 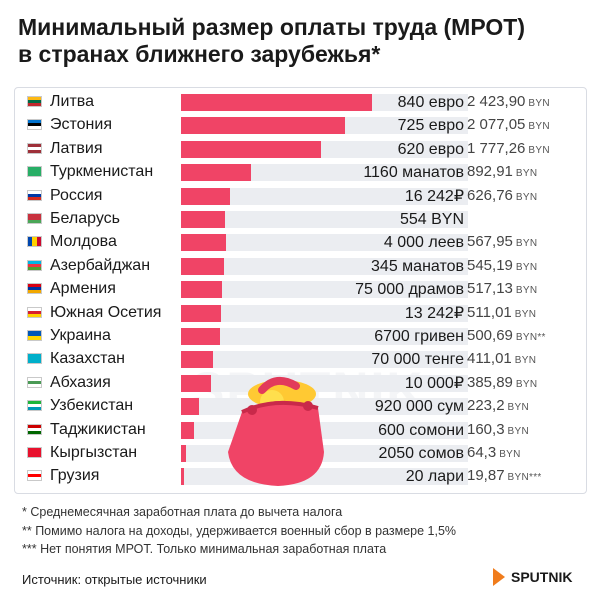 What do you see at coordinates (494, 452) in the screenshot?
I see `byn-value-label: 64,3 BYN` at bounding box center [494, 452].